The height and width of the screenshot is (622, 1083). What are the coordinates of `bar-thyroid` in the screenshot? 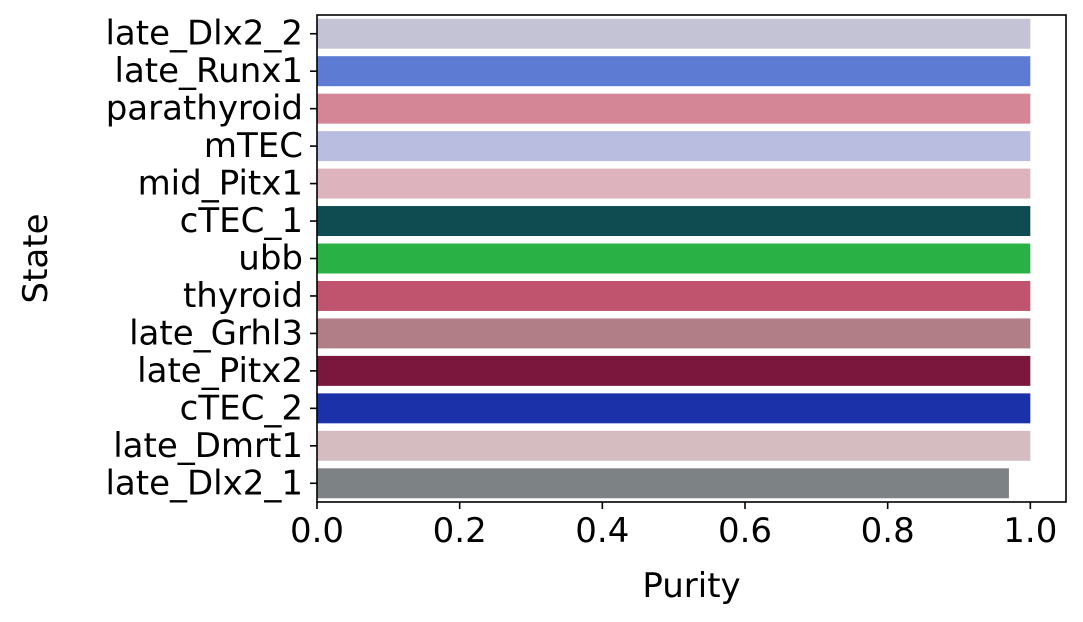 It's located at (674, 295).